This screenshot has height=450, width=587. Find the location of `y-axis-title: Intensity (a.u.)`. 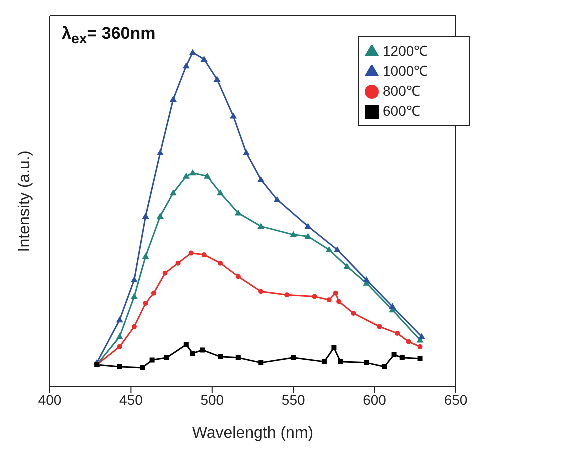

y-axis-title: Intensity (a.u.) is located at coordinates (25, 201).